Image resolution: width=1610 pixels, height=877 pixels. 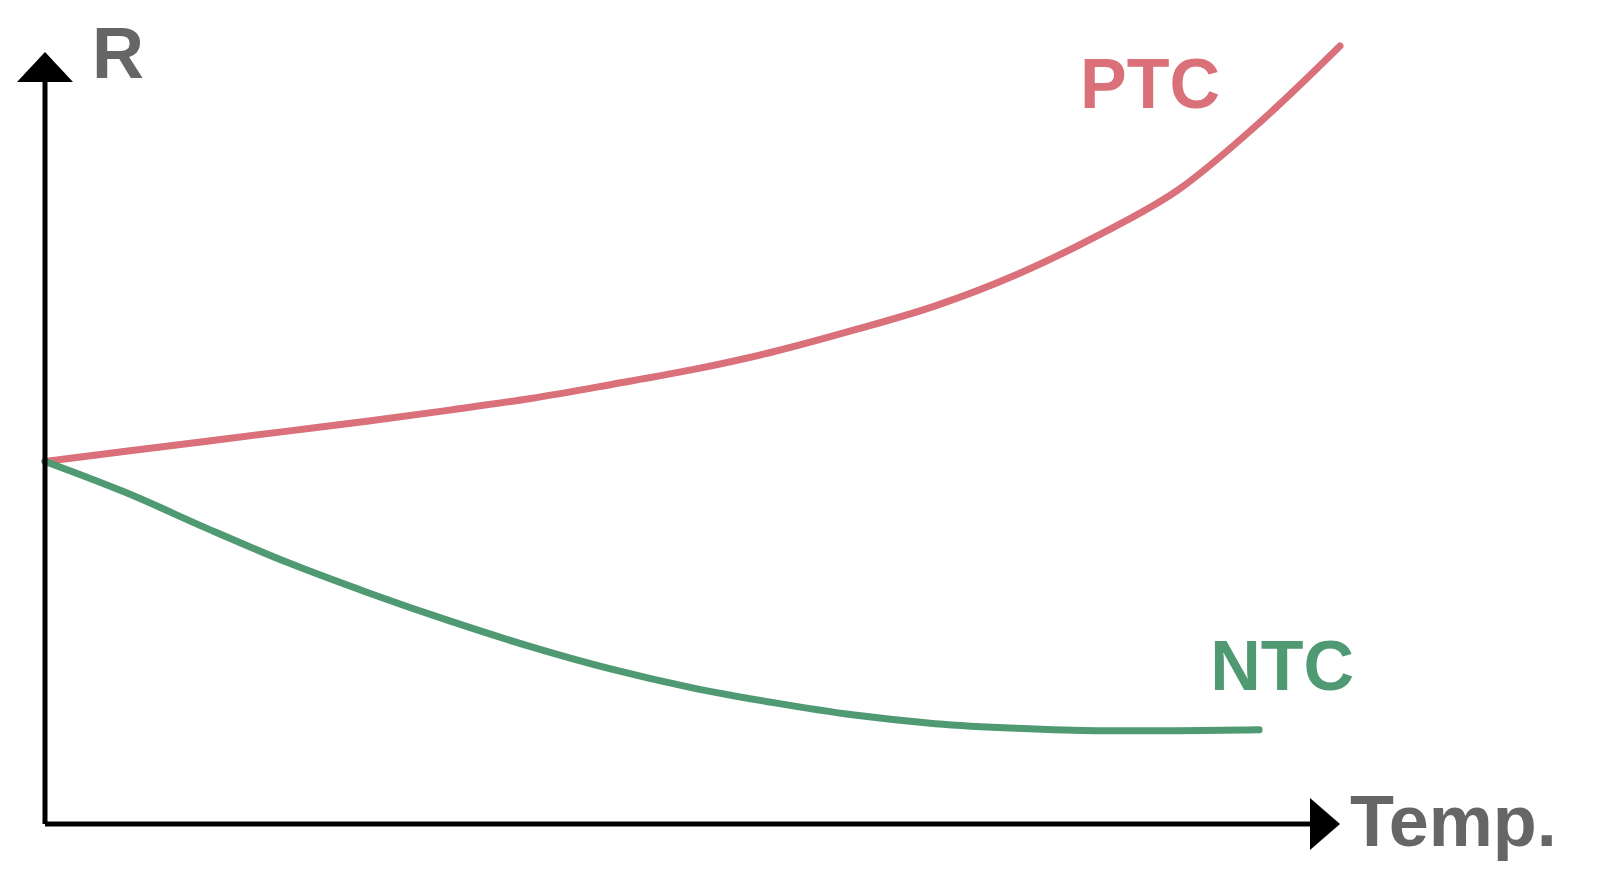 What do you see at coordinates (118, 53) in the screenshot?
I see `y-axis-title: R` at bounding box center [118, 53].